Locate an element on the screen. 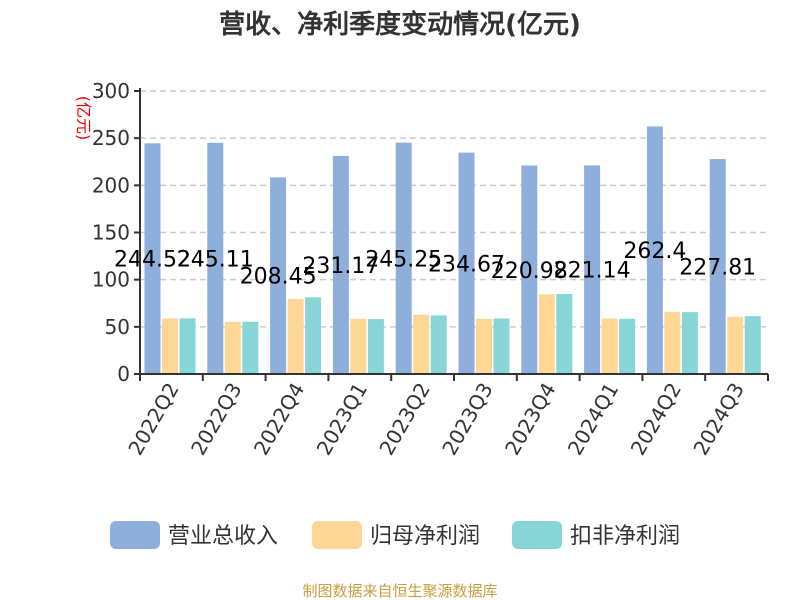 This screenshot has width=800, height=600. bar-扣非净利润-2022Q3 is located at coordinates (250, 347).